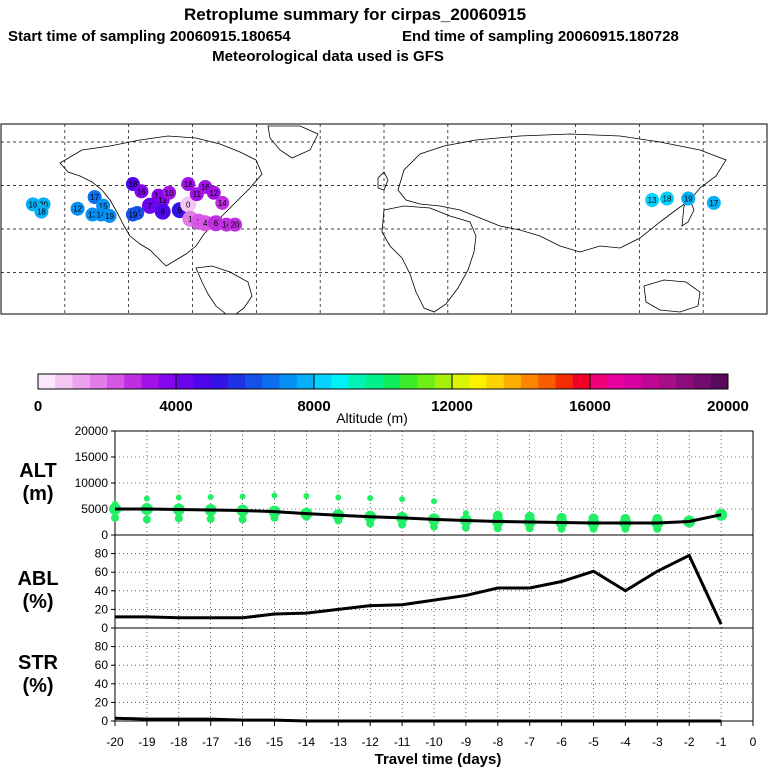 This screenshot has width=768, height=768. Describe the element at coordinates (188, 204) in the screenshot. I see `plume-day-label: 0` at that location.